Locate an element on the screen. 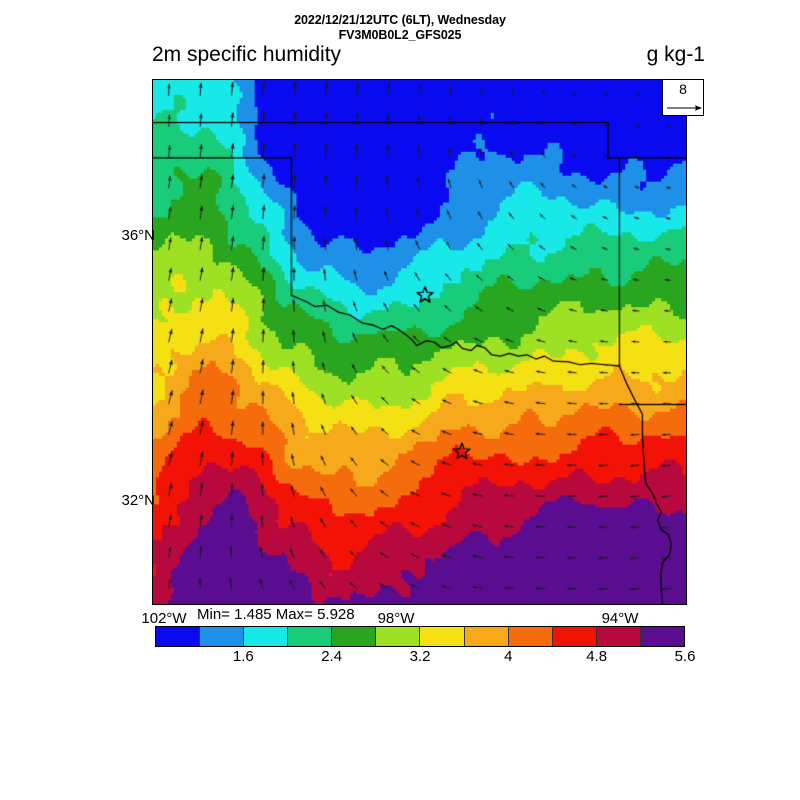  axis-label-lat-36n: 36°N is located at coordinates (138, 235).